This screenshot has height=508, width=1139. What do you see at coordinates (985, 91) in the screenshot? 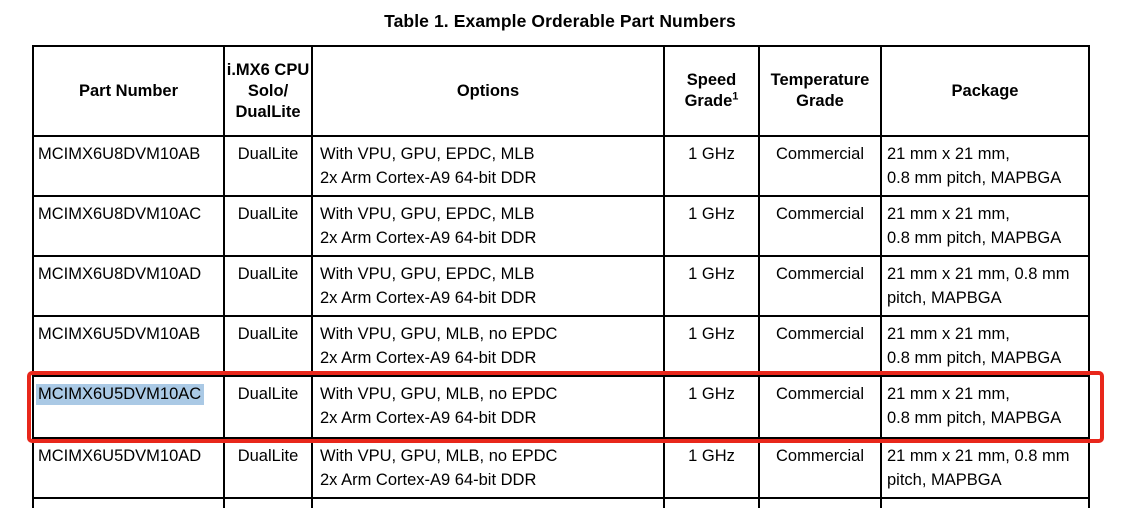
I see `header-package: Package` at bounding box center [985, 91].